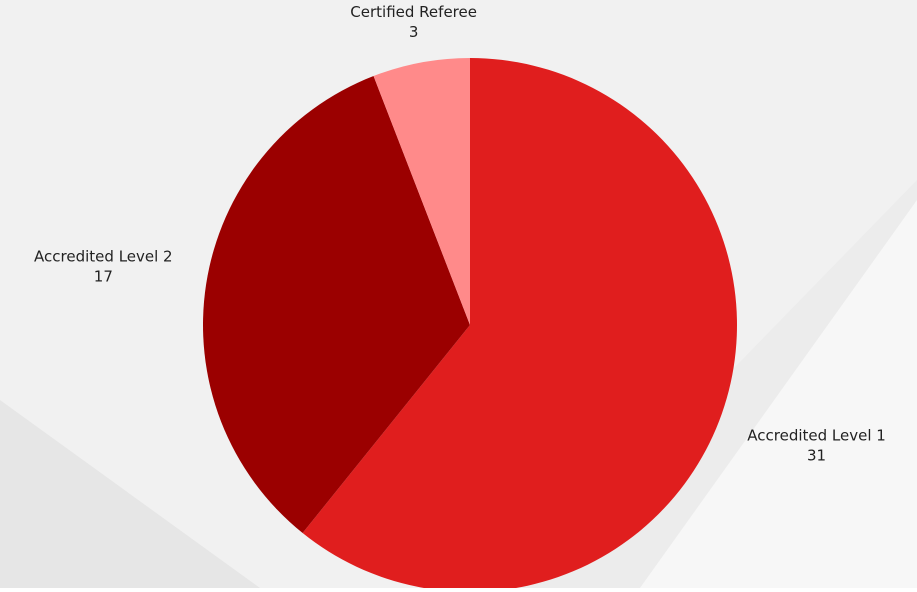 Image resolution: width=917 pixels, height=592 pixels. What do you see at coordinates (103, 257) in the screenshot?
I see `slice-label: Accredited Level 2` at bounding box center [103, 257].